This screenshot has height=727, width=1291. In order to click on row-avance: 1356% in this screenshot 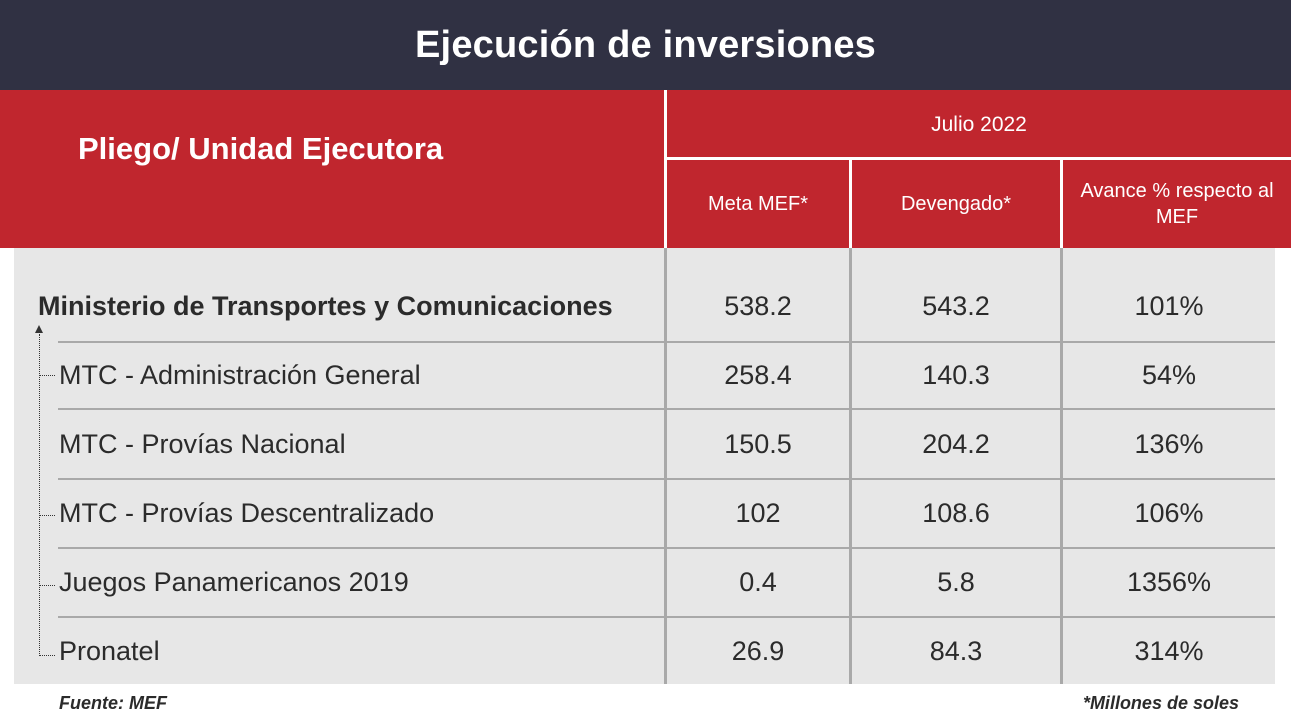, I will do `click(1169, 582)`.